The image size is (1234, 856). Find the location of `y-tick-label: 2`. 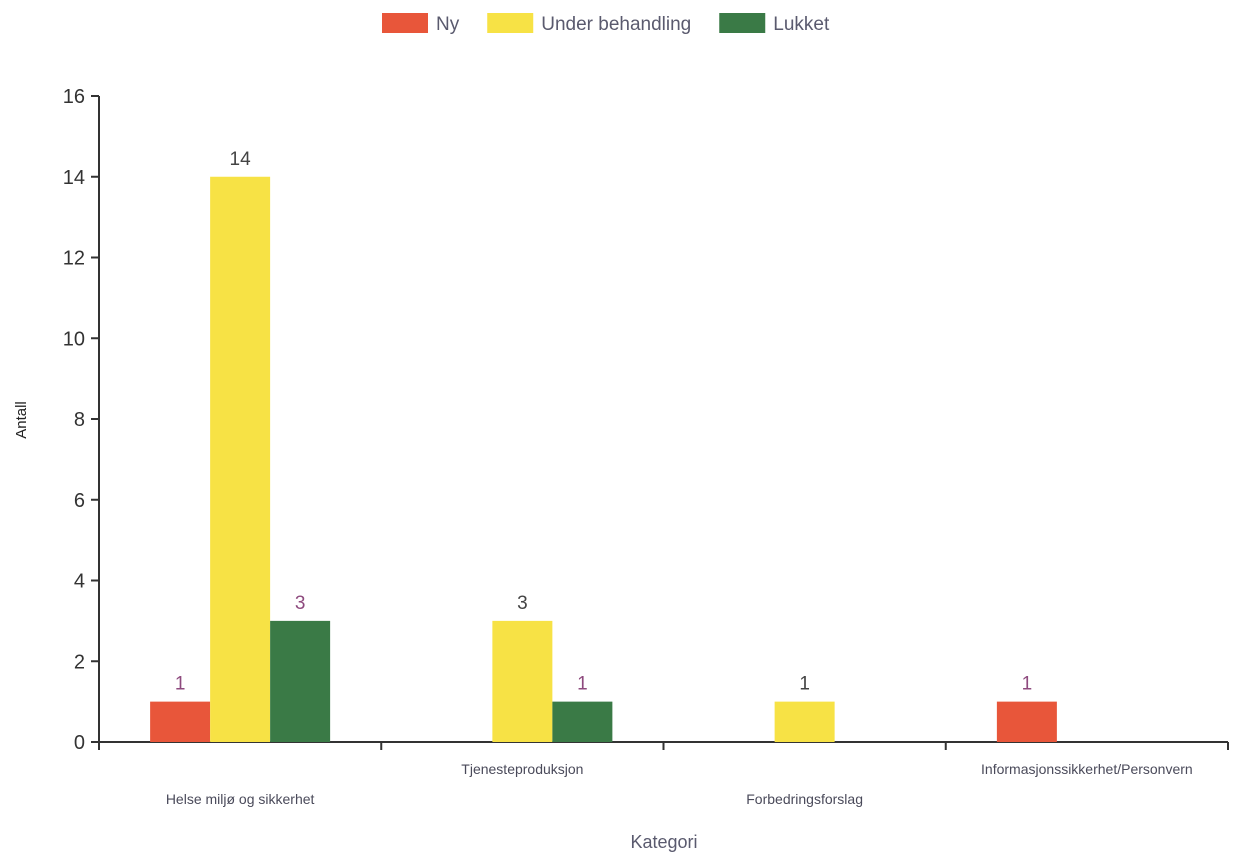

y-tick-label: 2 is located at coordinates (79, 662).